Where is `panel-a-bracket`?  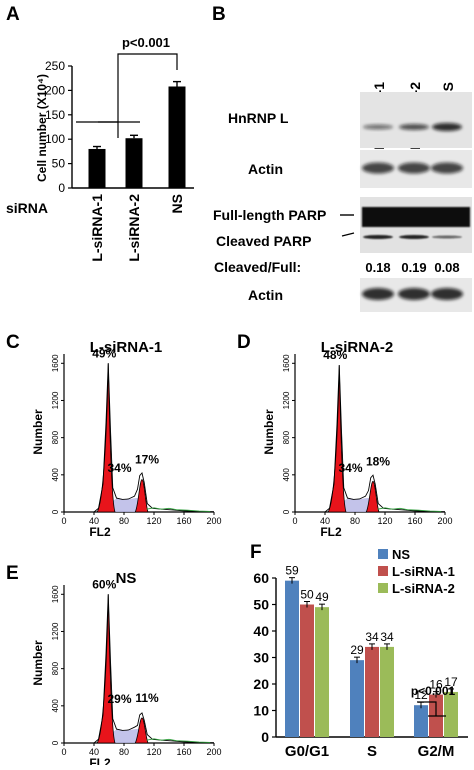
panel-a-bracket is located at coordinates (147, 87).